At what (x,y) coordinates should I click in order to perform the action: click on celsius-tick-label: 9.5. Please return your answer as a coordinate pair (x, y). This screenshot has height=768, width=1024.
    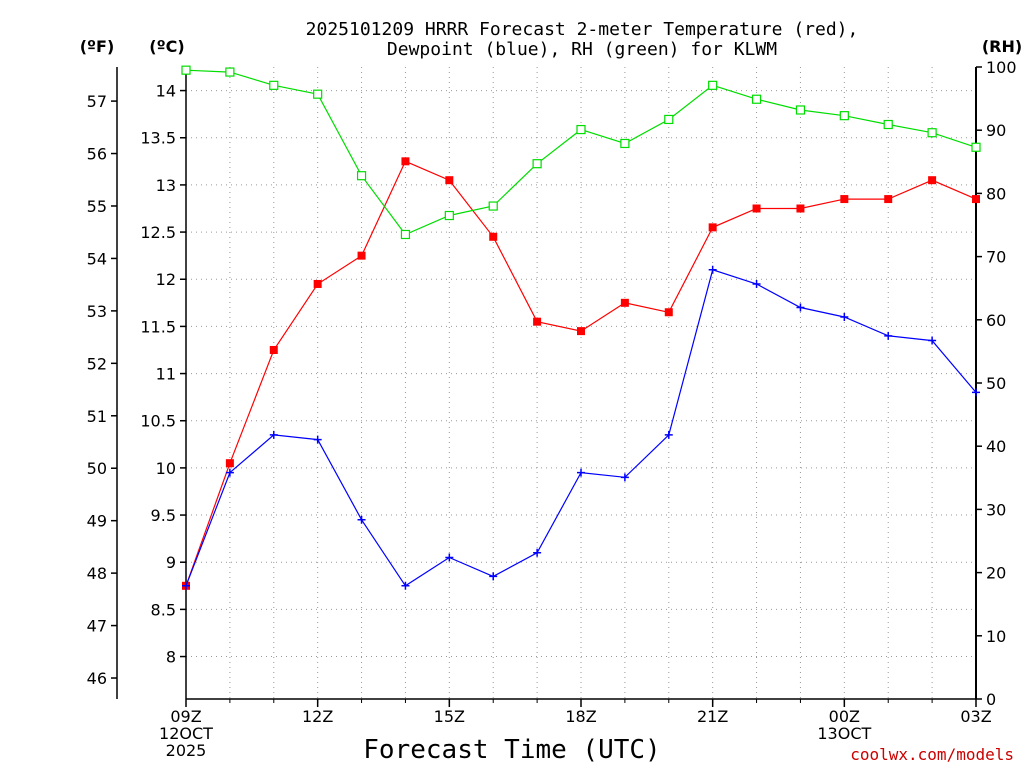
    Looking at the image, I should click on (163, 515).